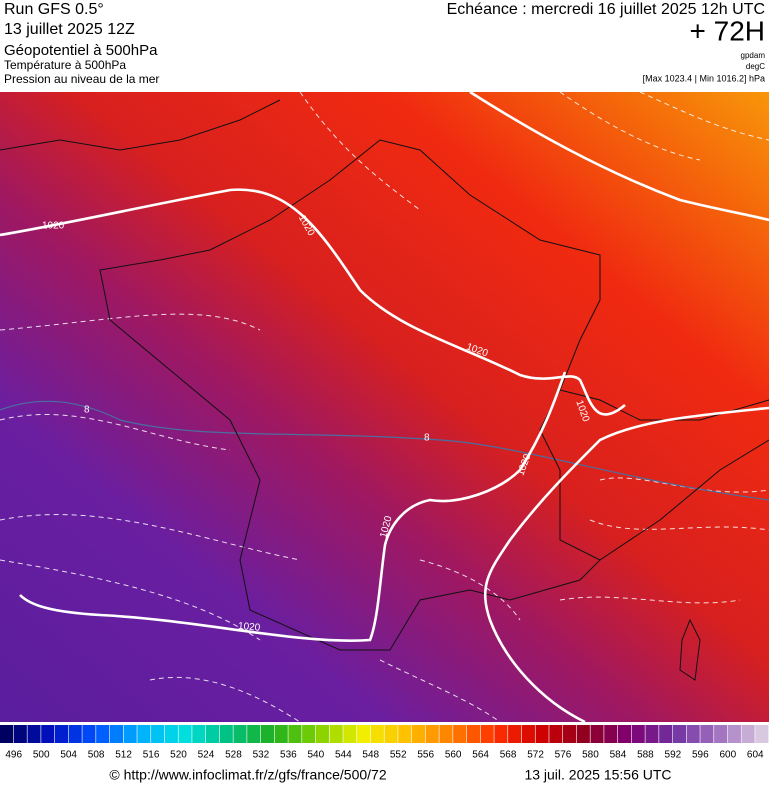 This screenshot has height=786, width=769. I want to click on colorbar-label: 504, so click(68, 755).